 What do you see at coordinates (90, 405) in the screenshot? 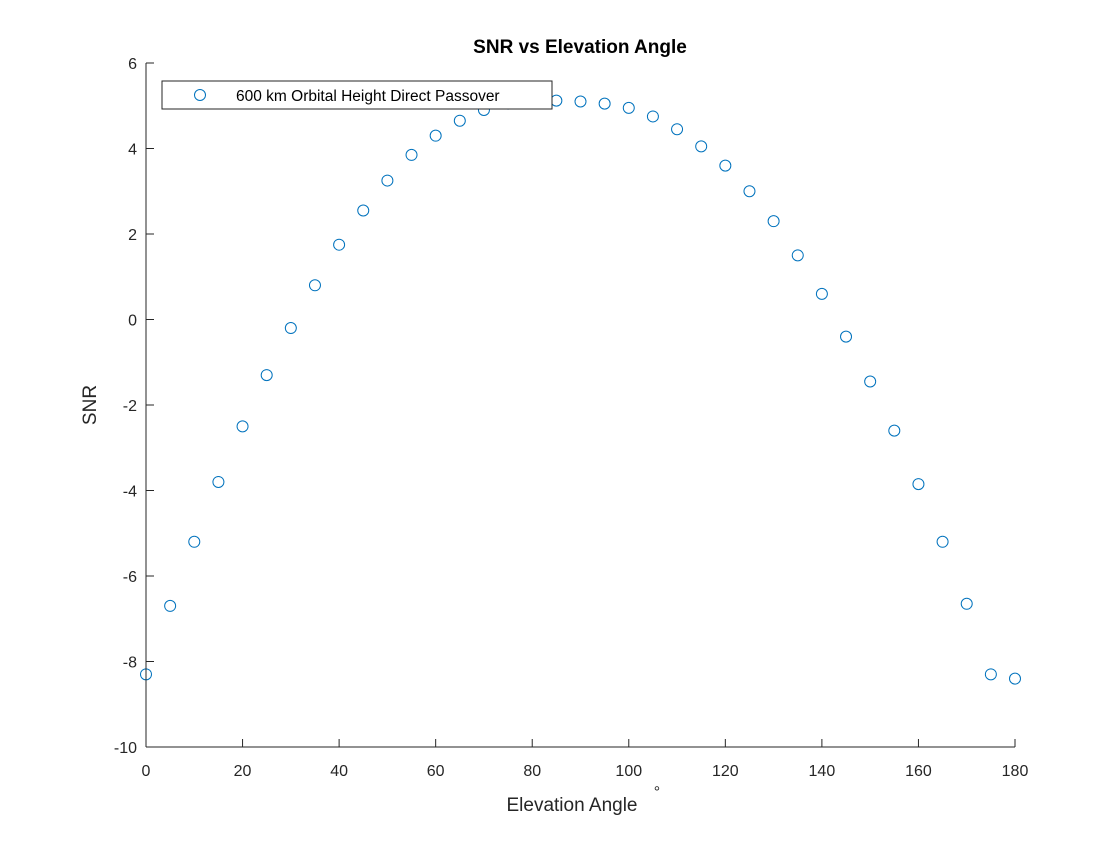
I see `y-axis-label: SNR` at bounding box center [90, 405].